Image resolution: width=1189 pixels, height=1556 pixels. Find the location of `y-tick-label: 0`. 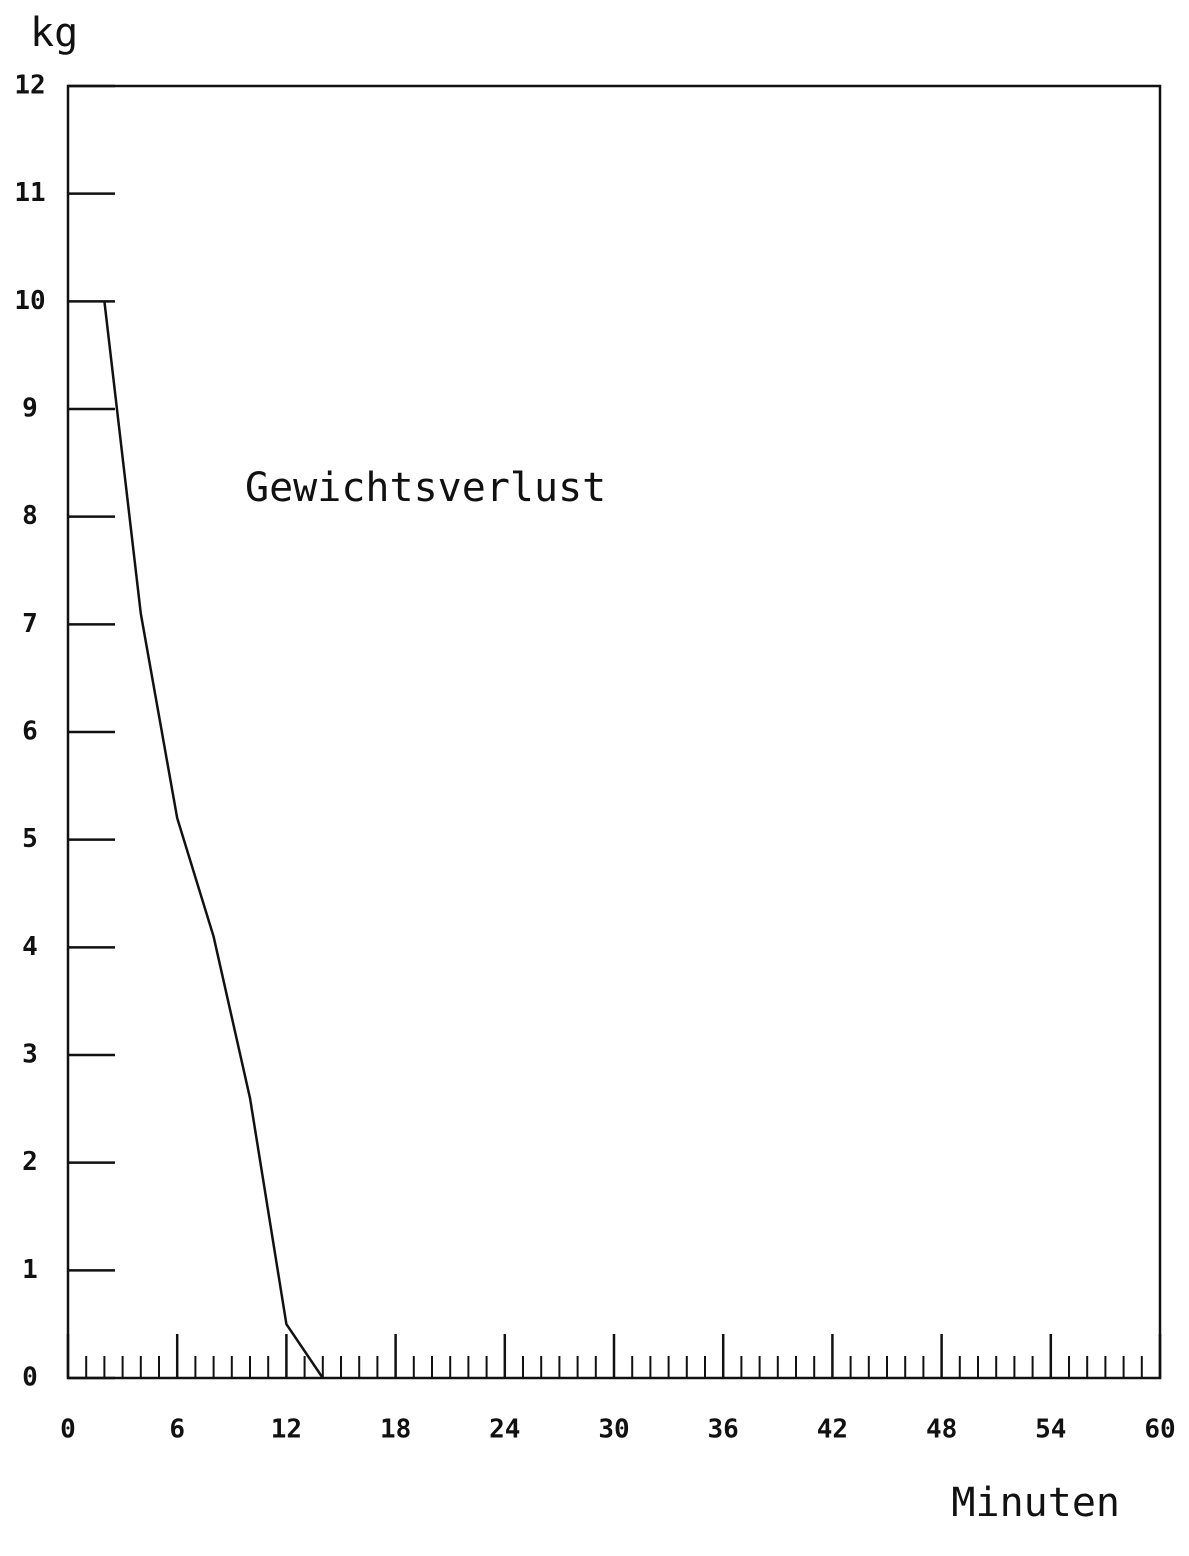

y-tick-label: 0 is located at coordinates (30, 1378).